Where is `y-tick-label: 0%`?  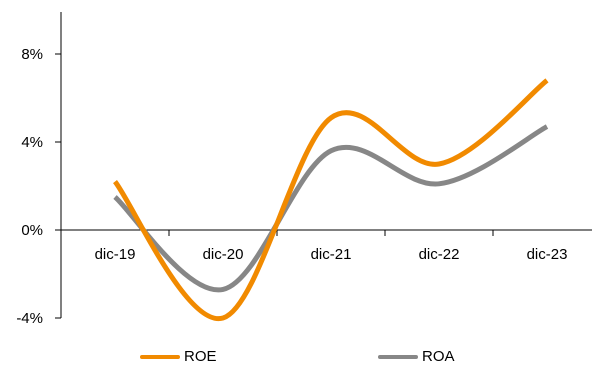
y-tick-label: 0% is located at coordinates (32, 230).